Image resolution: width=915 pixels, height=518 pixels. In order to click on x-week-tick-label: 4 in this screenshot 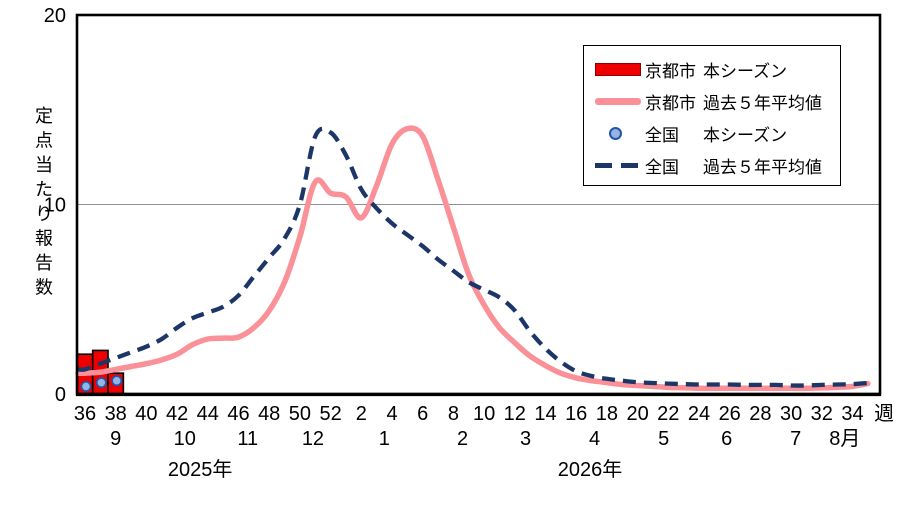, I will do `click(391, 414)`.